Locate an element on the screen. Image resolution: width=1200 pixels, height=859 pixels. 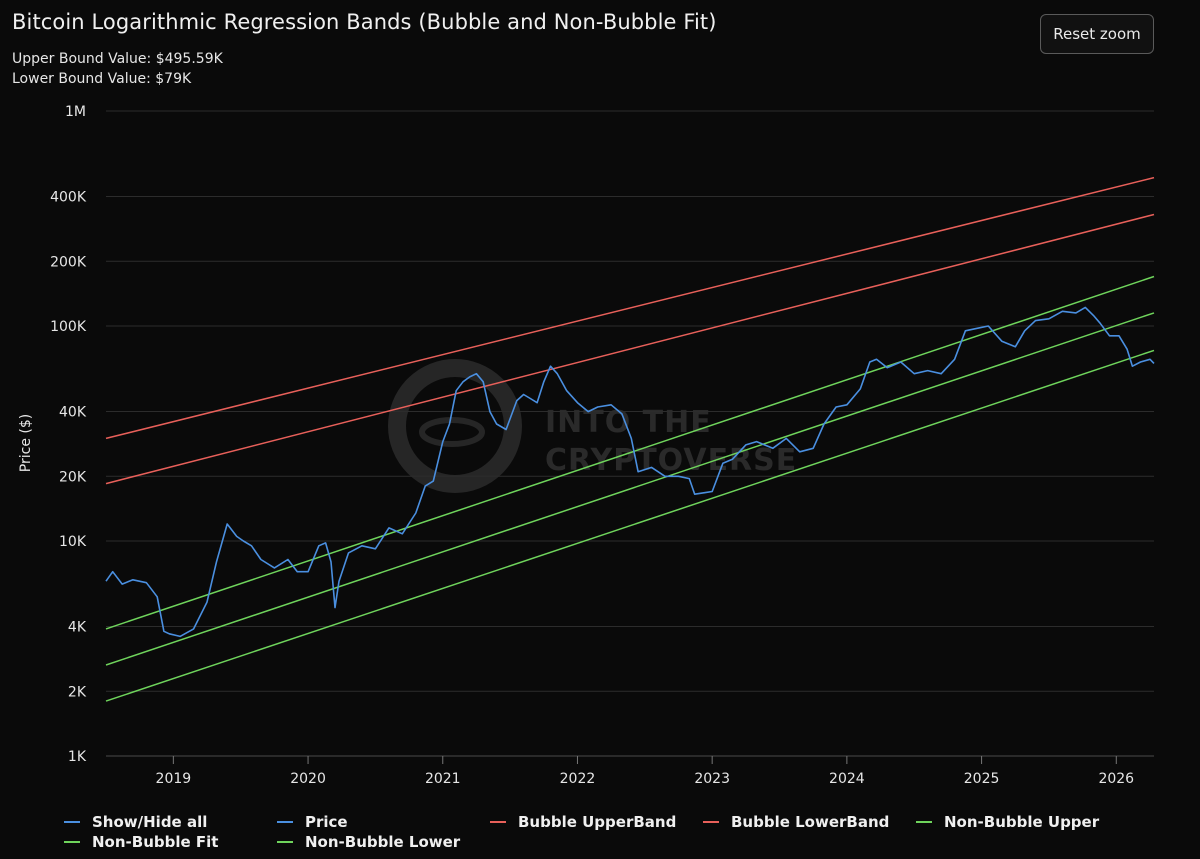
legend-label: Show/Hide all is located at coordinates (150, 822).